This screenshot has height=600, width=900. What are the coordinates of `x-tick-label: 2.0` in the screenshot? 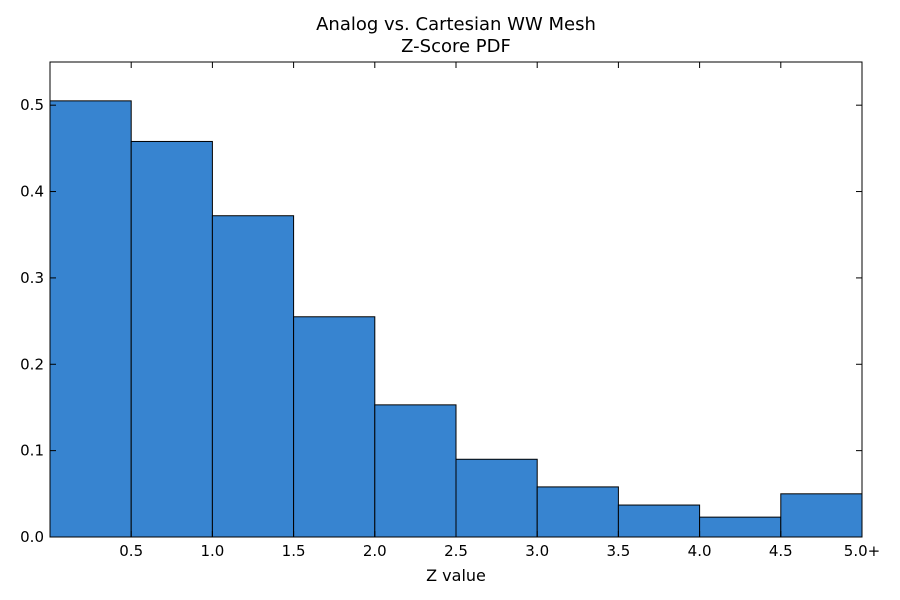 It's located at (375, 551).